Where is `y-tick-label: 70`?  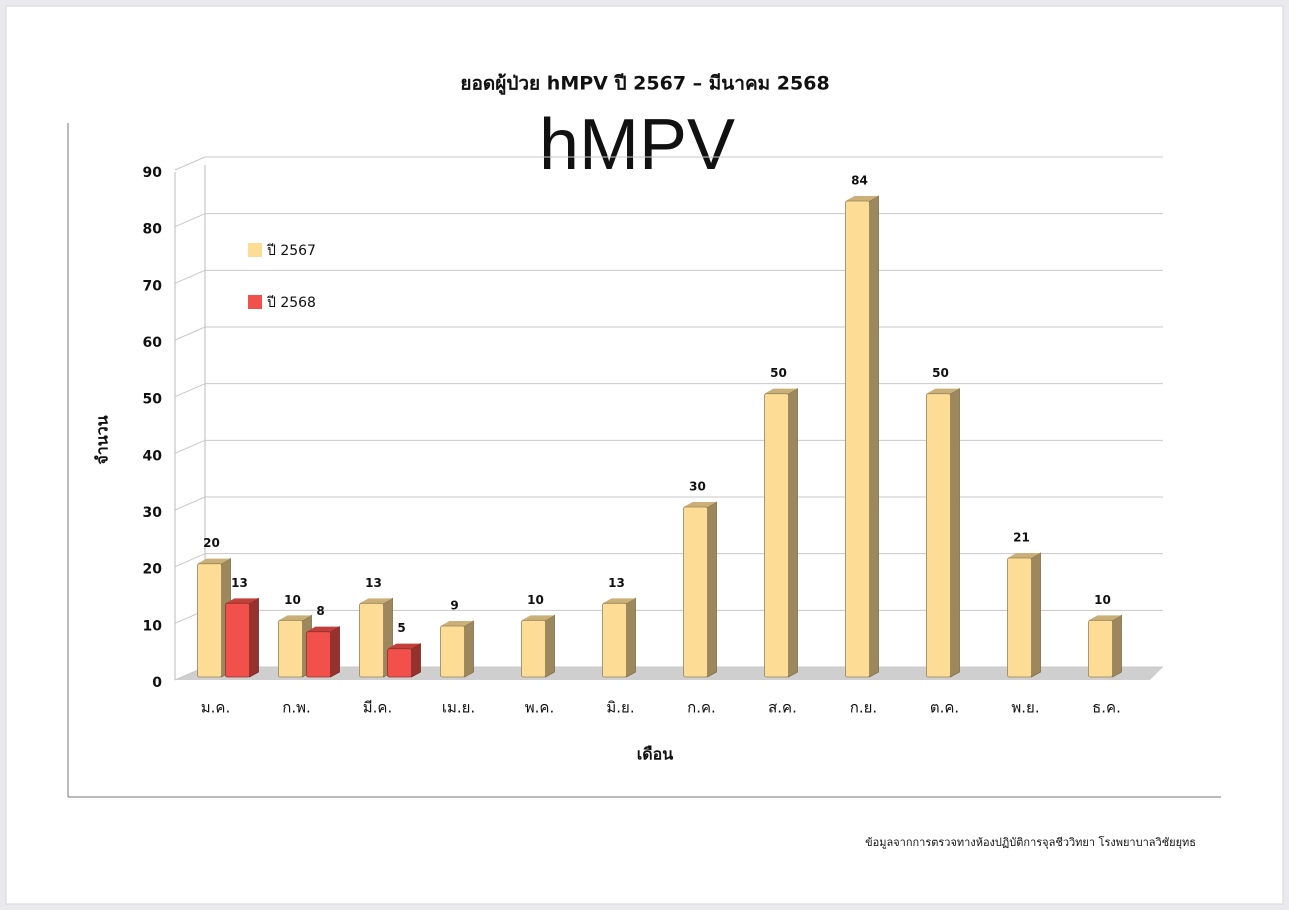 y-tick-label: 70 is located at coordinates (153, 286).